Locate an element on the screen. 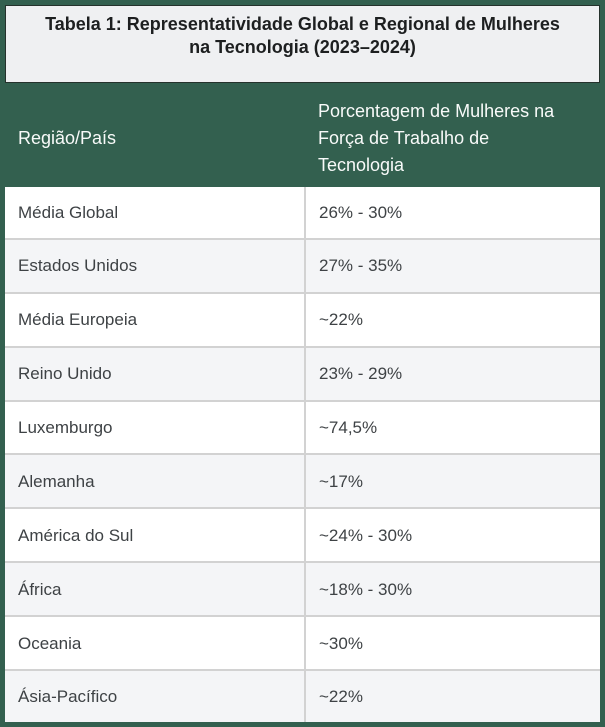 This screenshot has width=605, height=727. region-cell: Luxemburgo is located at coordinates (155, 427).